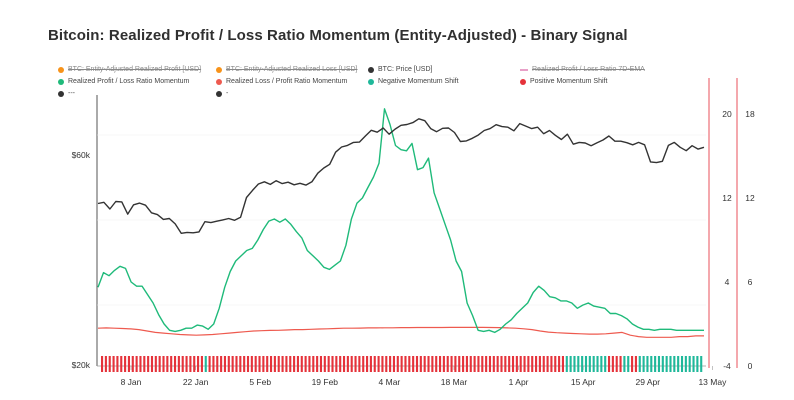 The image size is (794, 400). I want to click on x-tick-label: 18 Mar, so click(454, 382).